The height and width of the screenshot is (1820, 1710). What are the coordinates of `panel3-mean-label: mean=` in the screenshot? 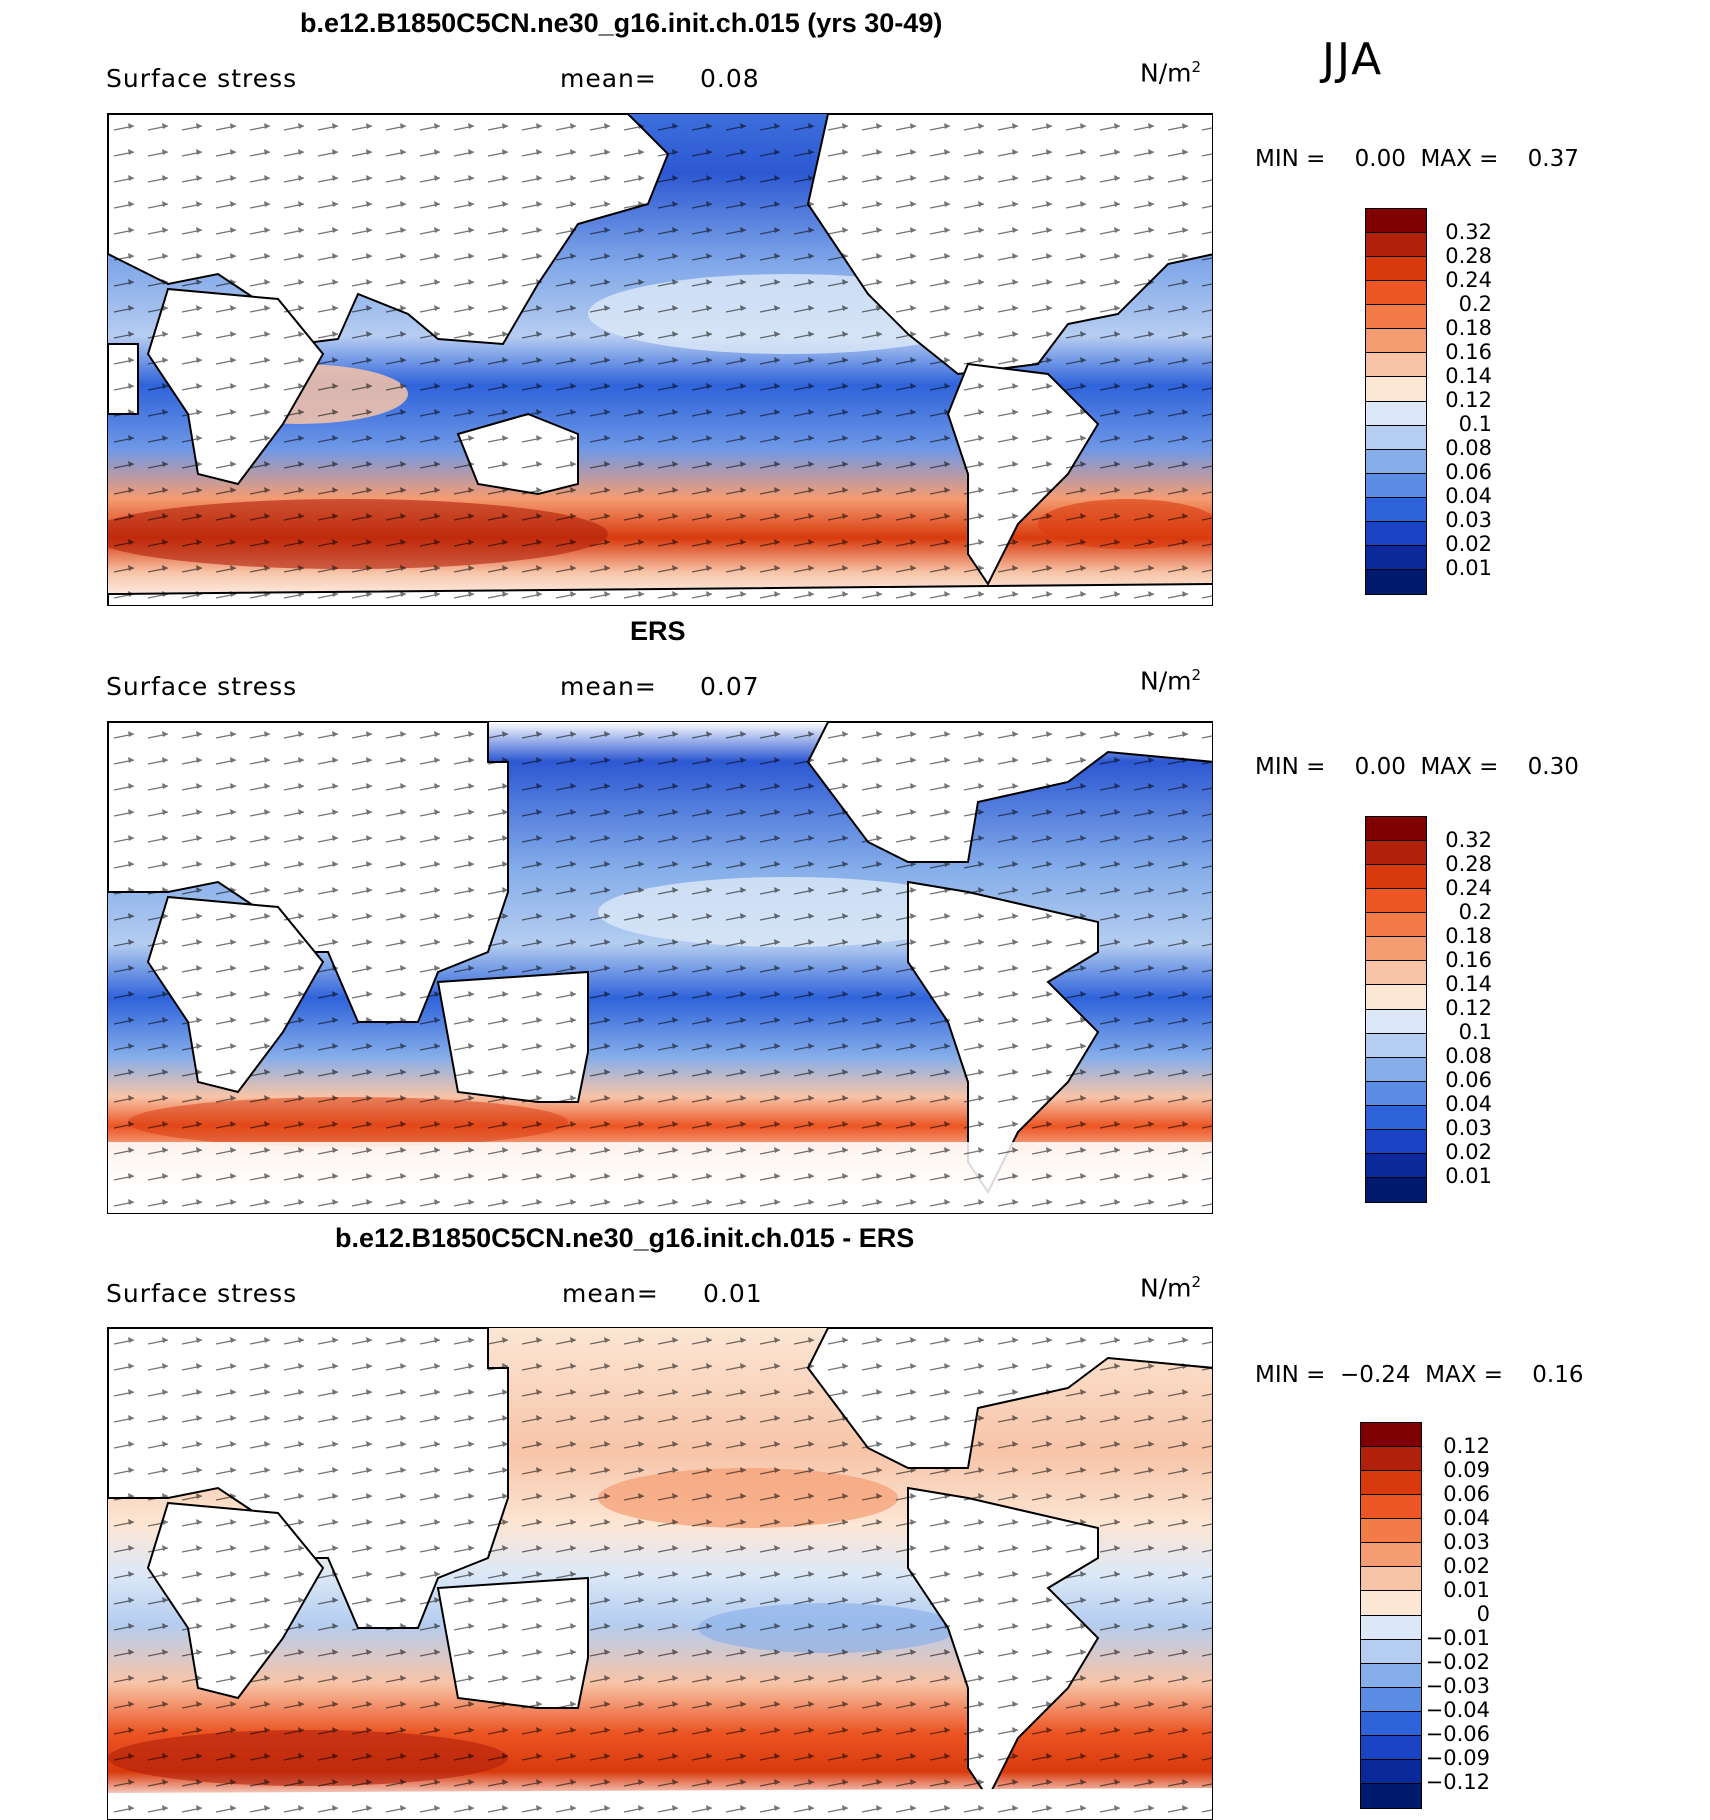 It's located at (610, 1293).